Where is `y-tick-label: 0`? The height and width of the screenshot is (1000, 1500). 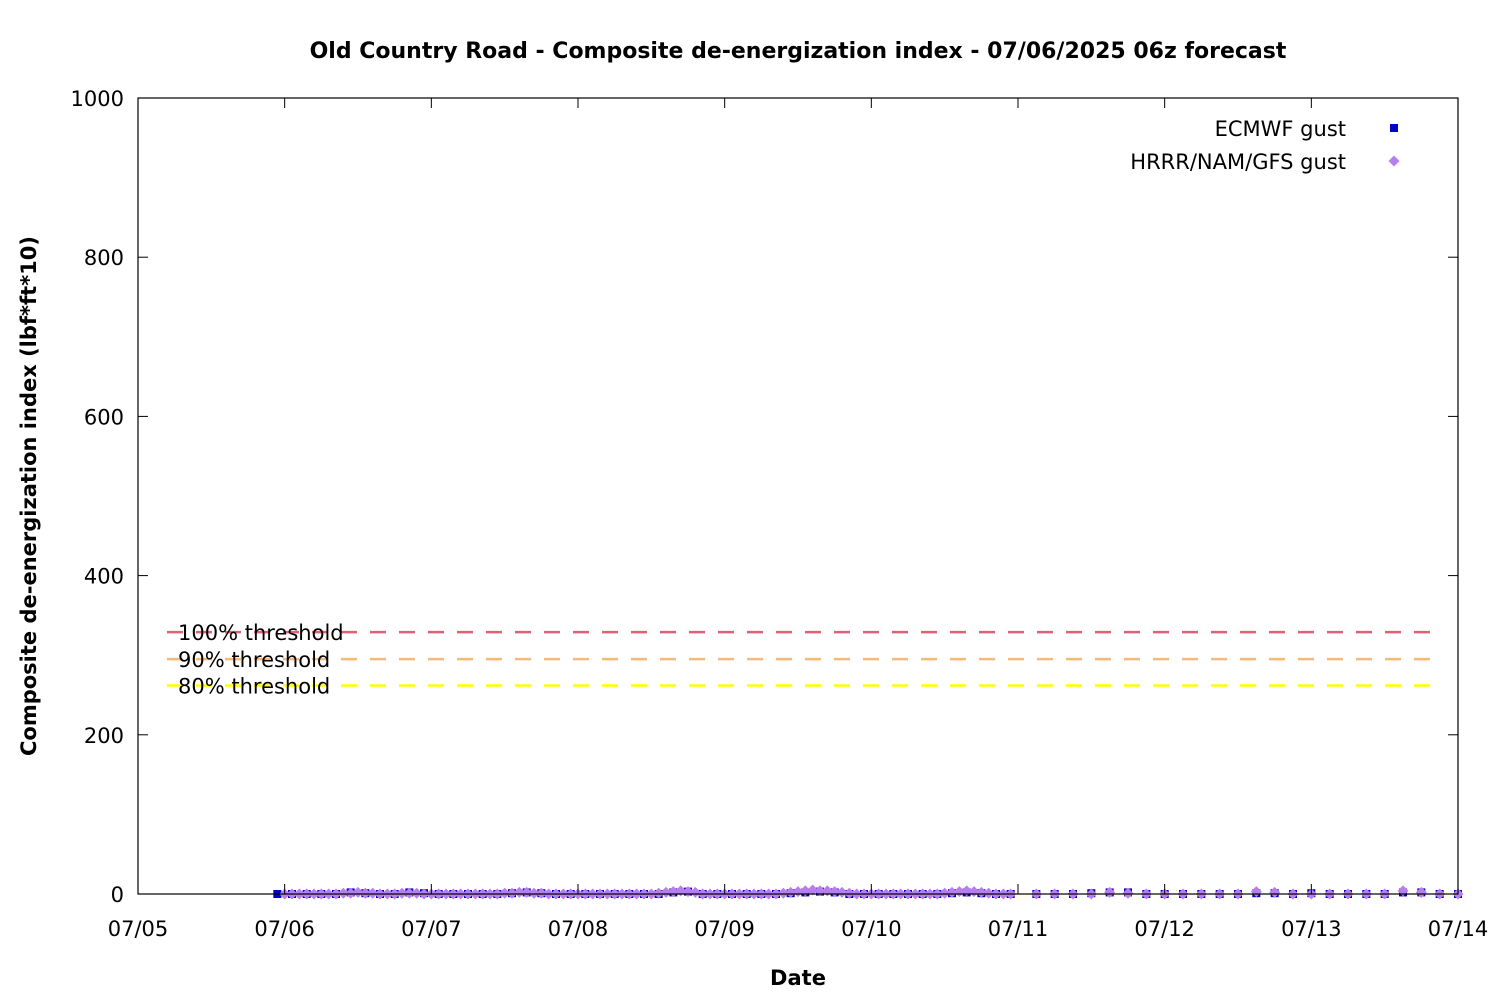
y-tick-label: 0 is located at coordinates (117, 895).